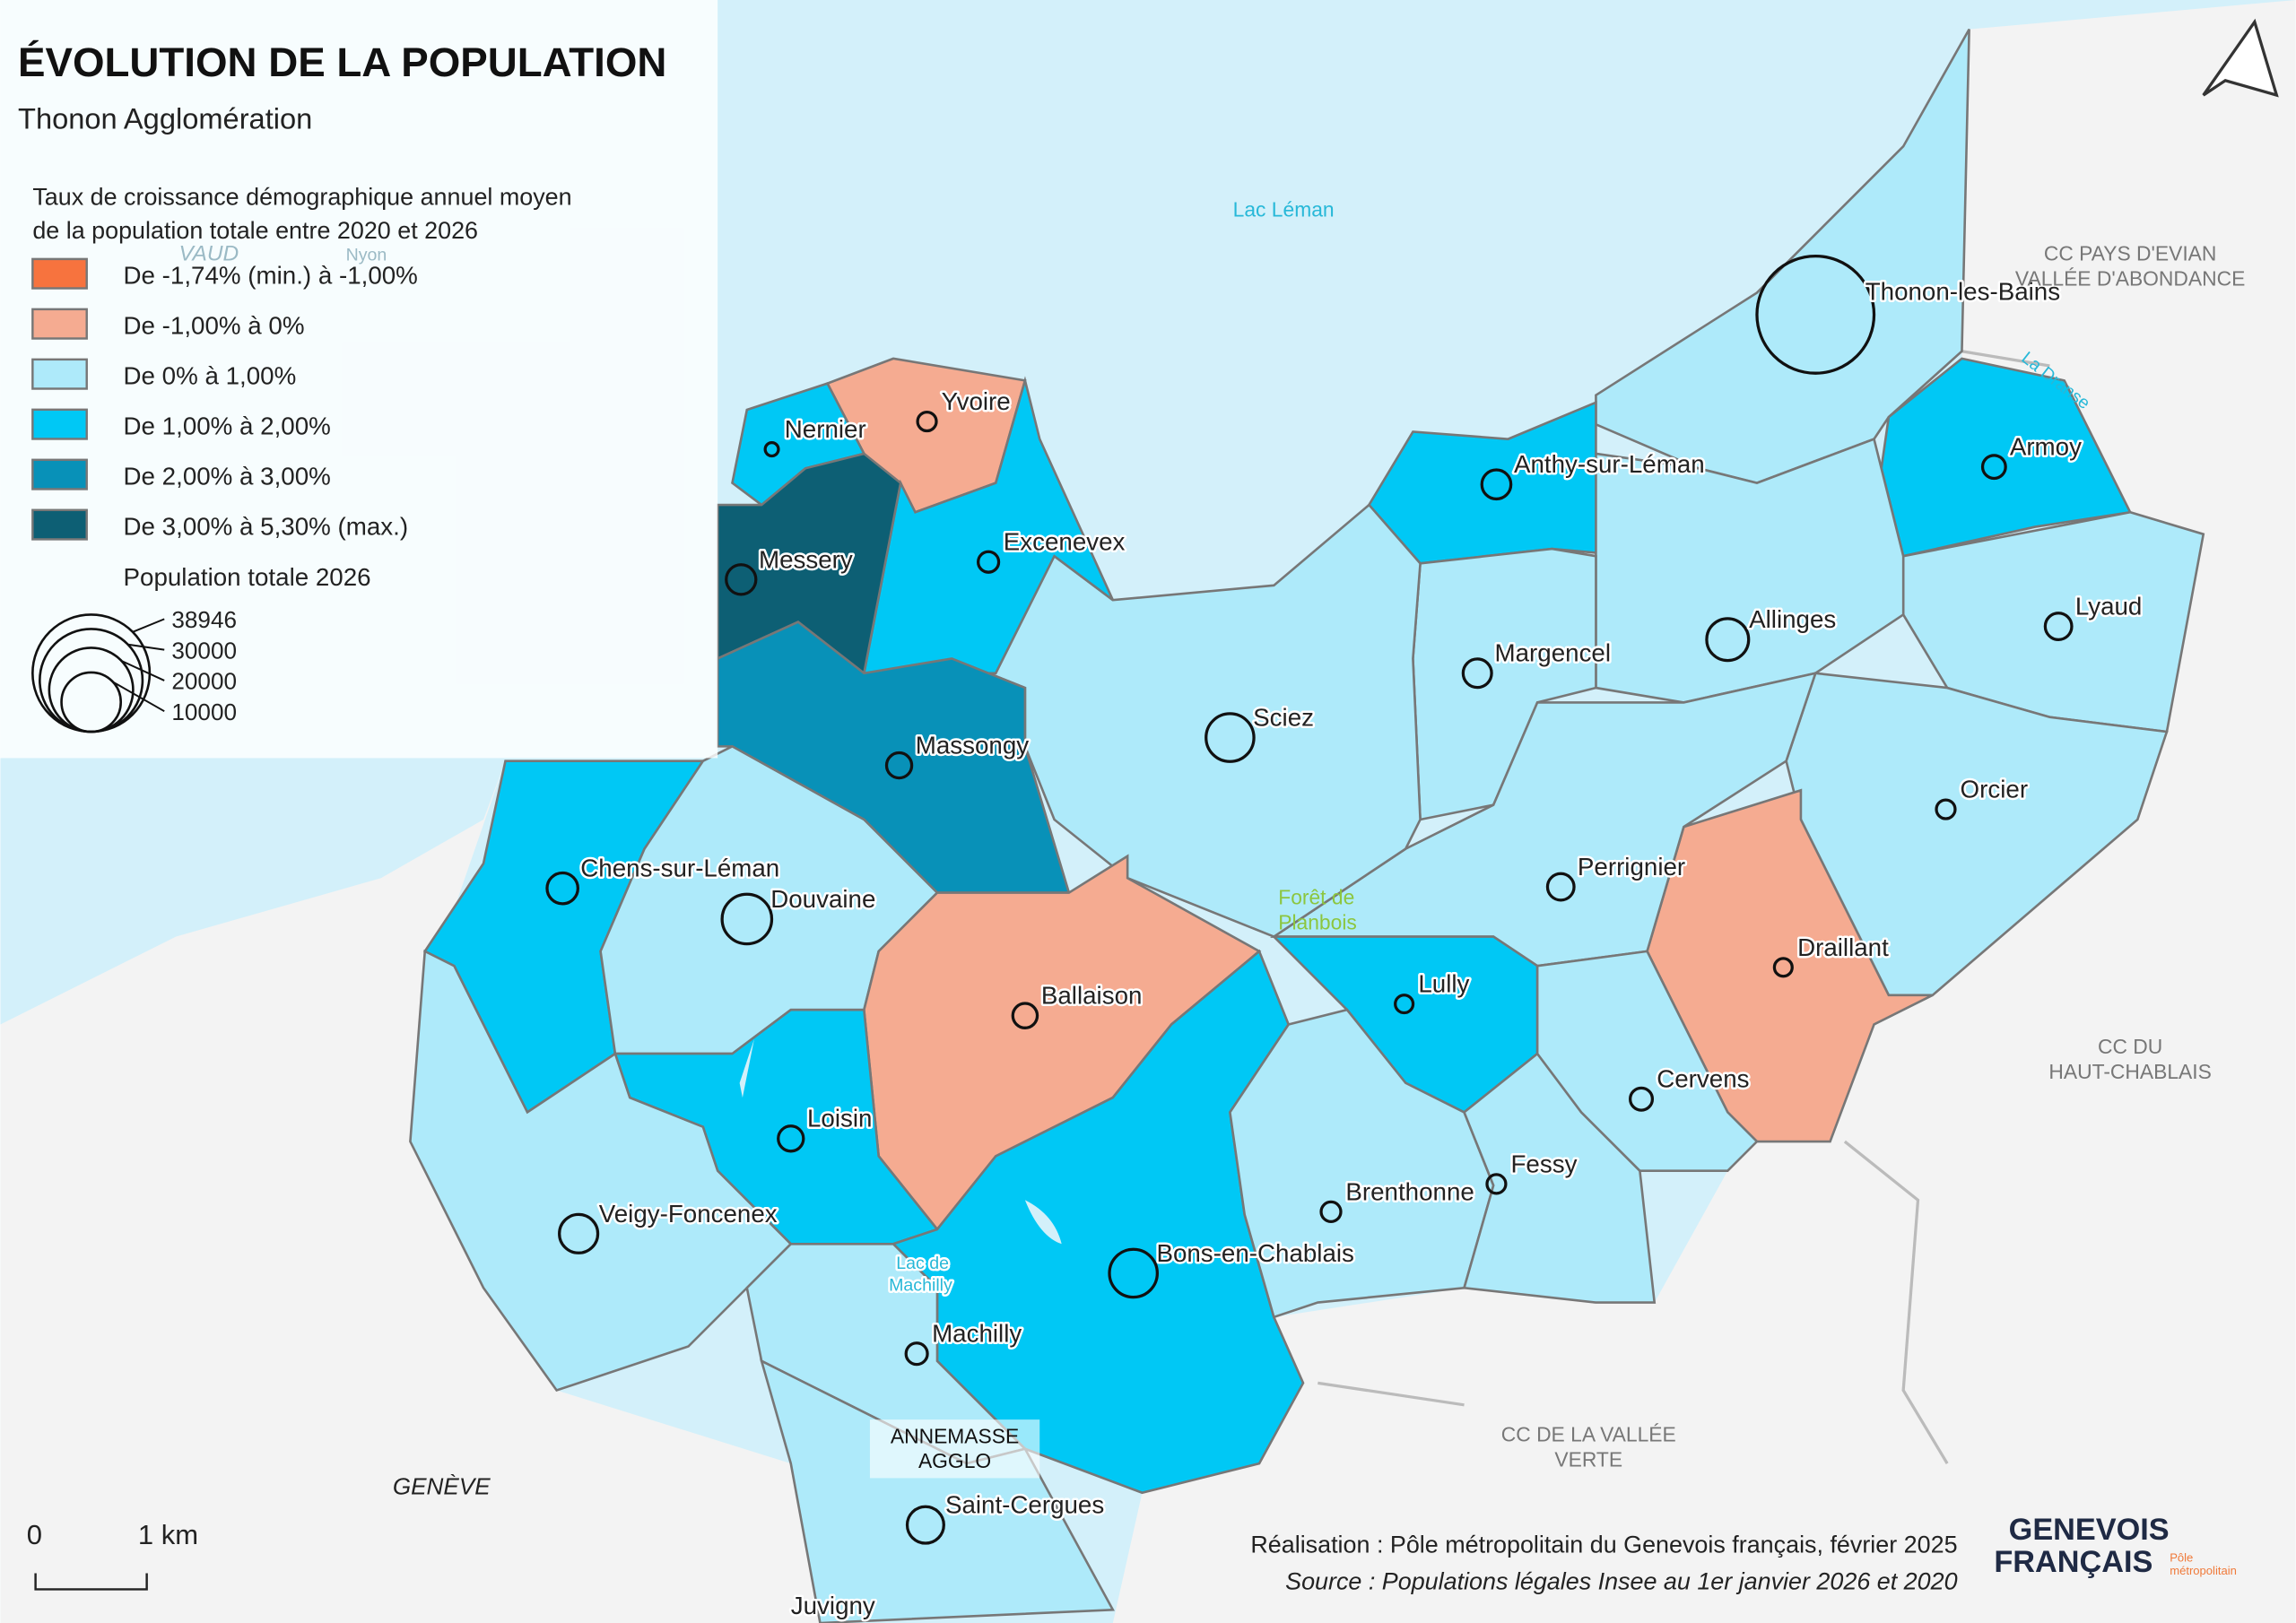 The height and width of the screenshot is (1623, 2296). What do you see at coordinates (1283, 718) in the screenshot?
I see `commune-label: Sciez` at bounding box center [1283, 718].